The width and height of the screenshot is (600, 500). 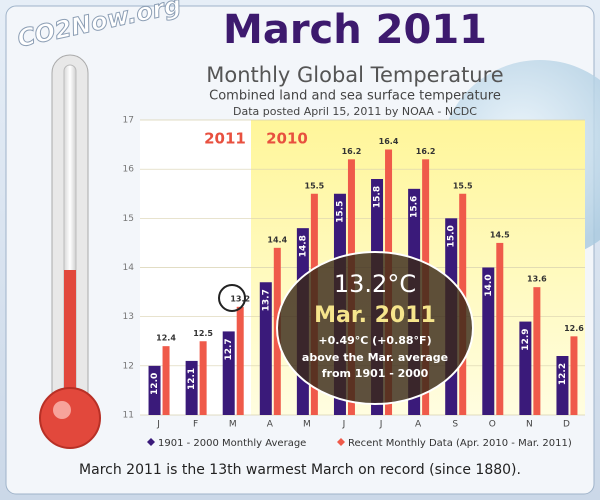 I want to click on y-tick-label: 11, so click(x=128, y=416).